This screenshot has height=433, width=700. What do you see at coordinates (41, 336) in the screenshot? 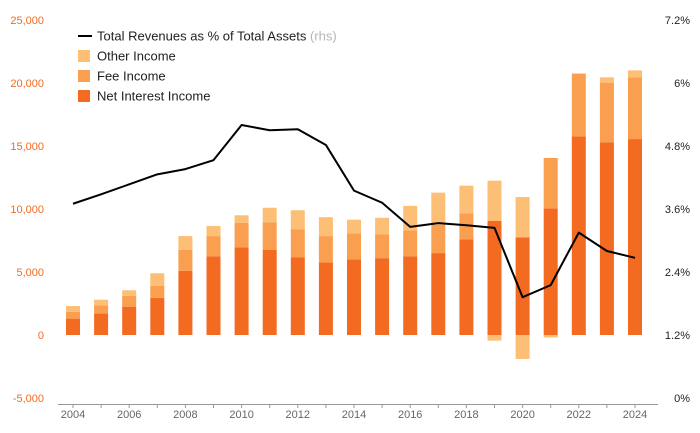
I see `y-tick-label: 0` at bounding box center [41, 336].